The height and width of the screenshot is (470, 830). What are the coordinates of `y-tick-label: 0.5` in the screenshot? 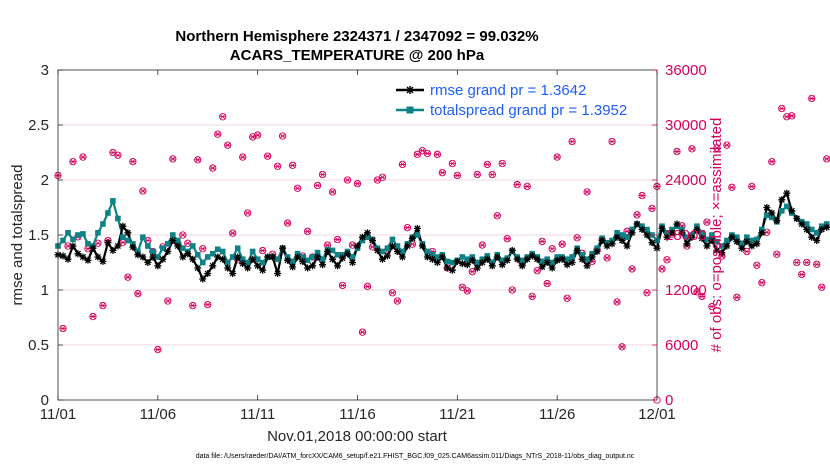 It's located at (38, 345).